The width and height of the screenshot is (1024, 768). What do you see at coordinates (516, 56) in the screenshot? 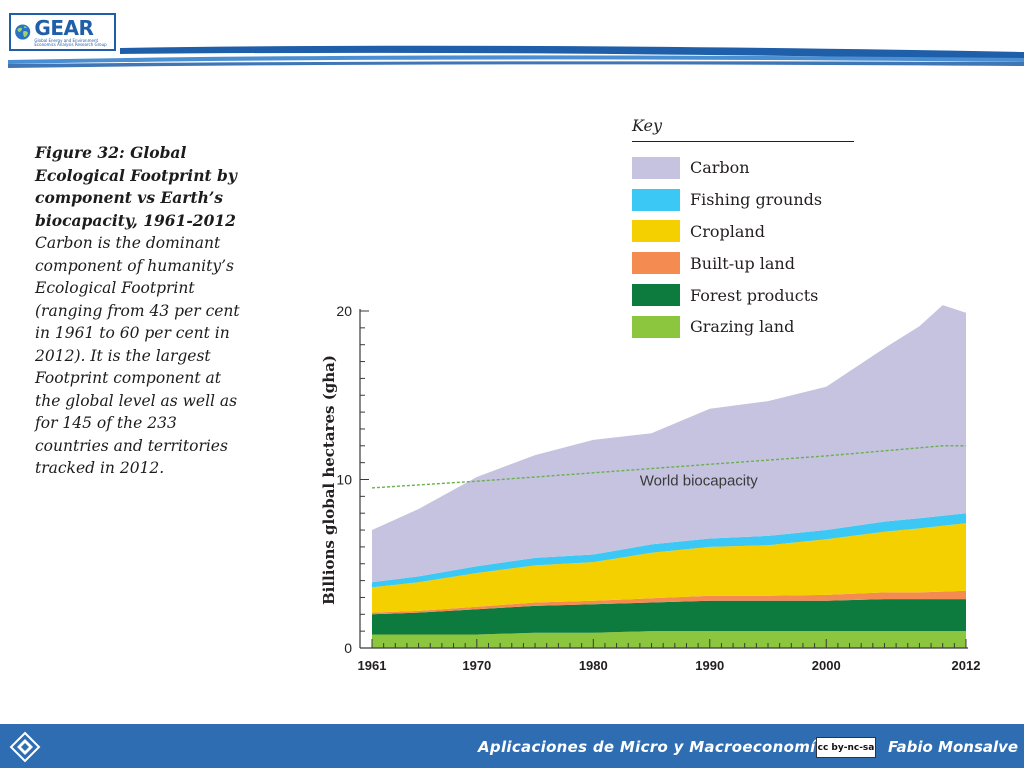
I see `header-stripes` at bounding box center [516, 56].